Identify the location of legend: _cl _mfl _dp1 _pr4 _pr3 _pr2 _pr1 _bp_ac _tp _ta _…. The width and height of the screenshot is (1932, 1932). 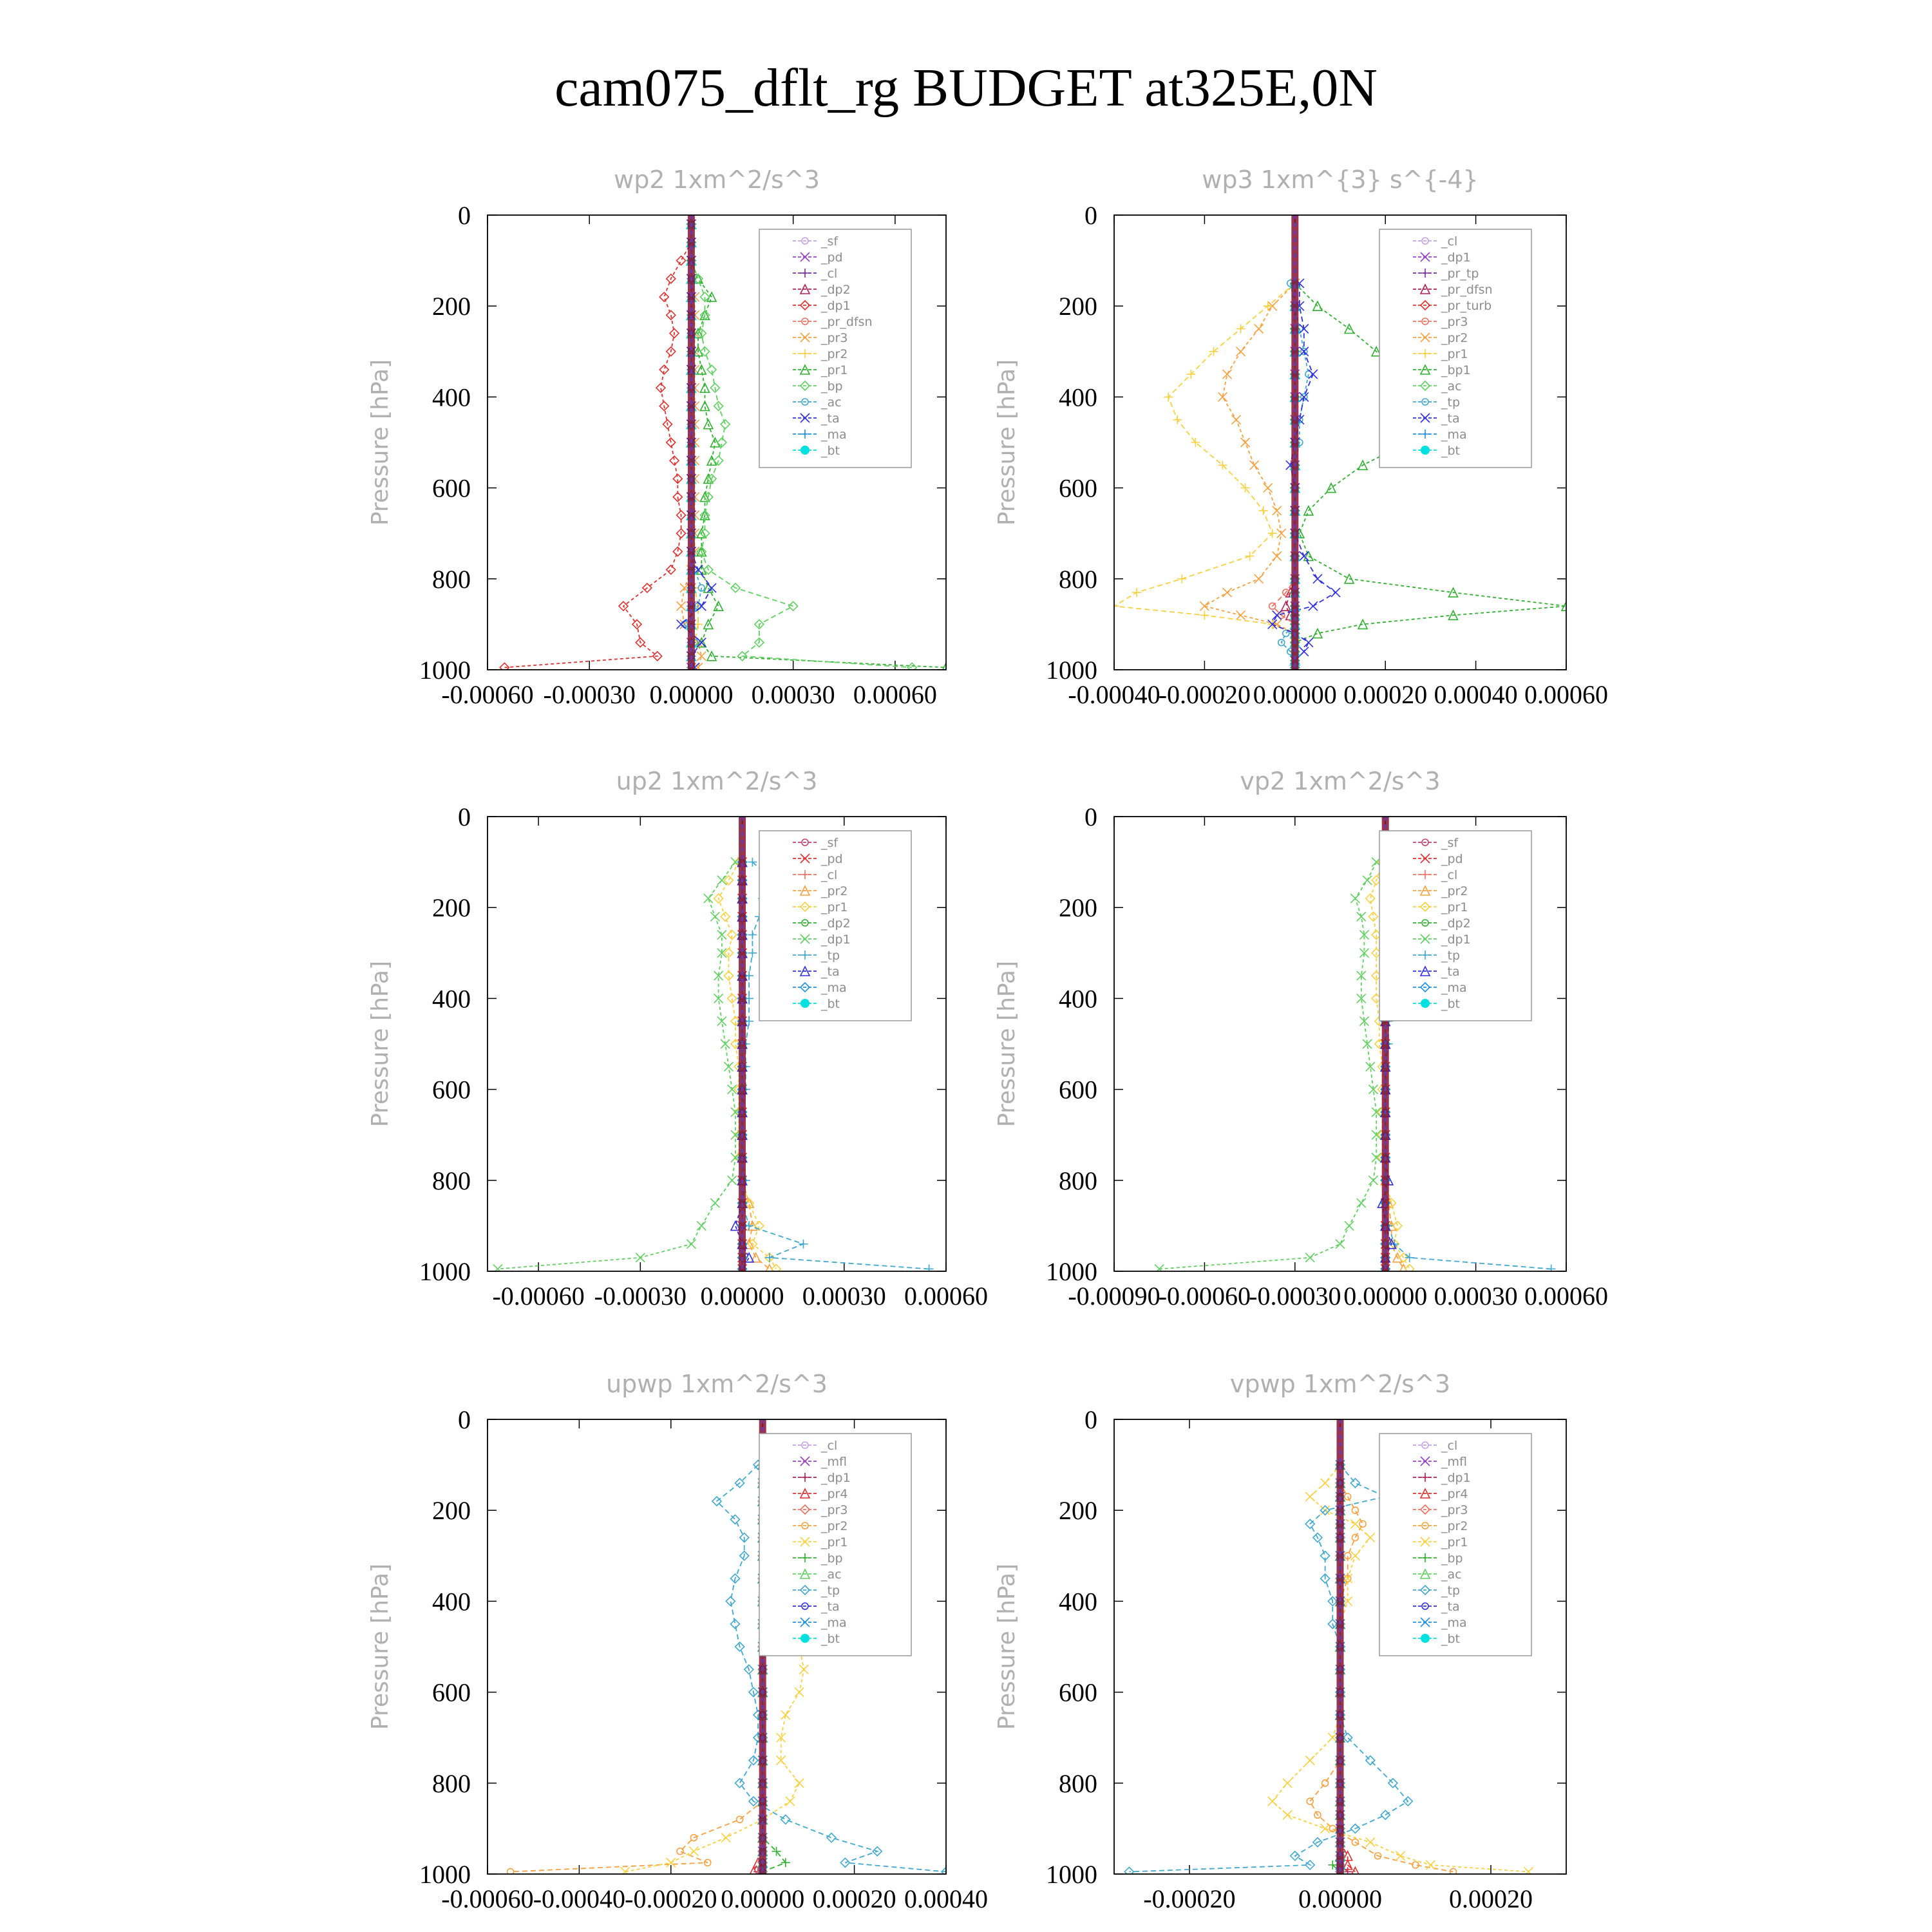
(1455, 1545).